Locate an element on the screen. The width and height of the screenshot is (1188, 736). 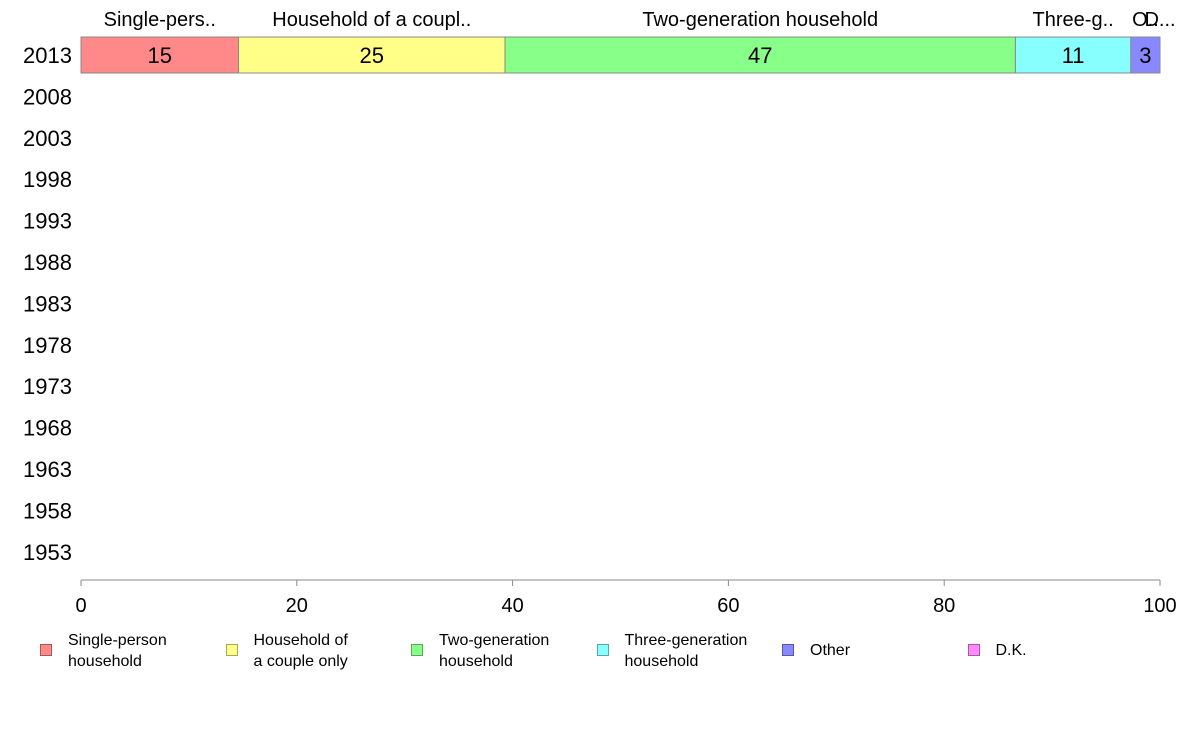
x-axis: 0 20 40 60 80 100 is located at coordinates (626, 598).